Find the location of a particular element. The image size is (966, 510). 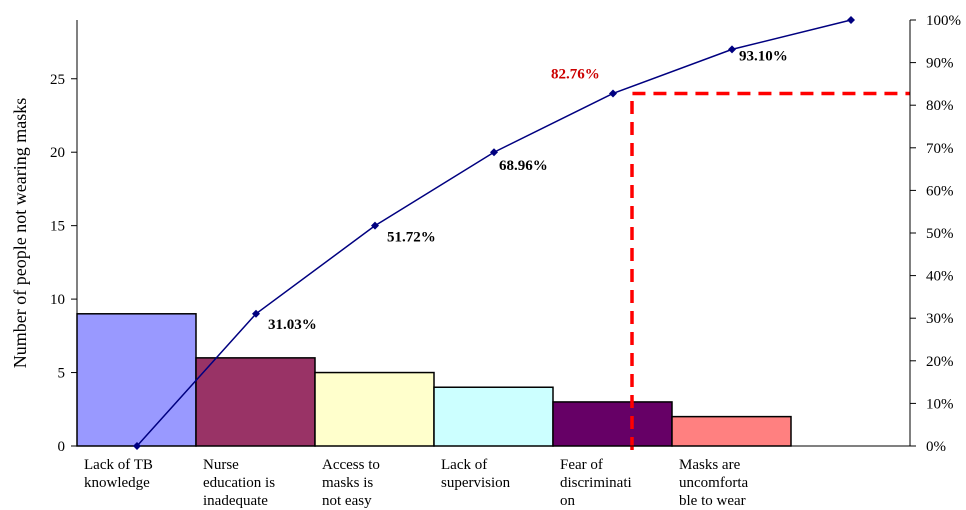

category-label: Lack of is located at coordinates (464, 465).